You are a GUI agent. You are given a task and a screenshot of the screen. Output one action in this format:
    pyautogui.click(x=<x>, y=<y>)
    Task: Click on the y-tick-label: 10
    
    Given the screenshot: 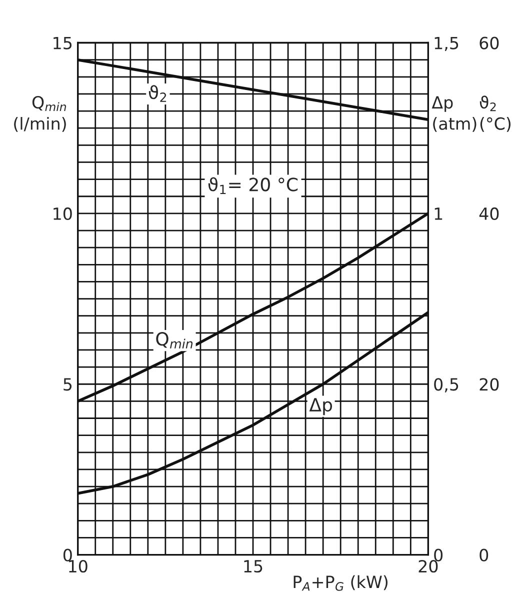 What is the action you would take?
    pyautogui.click(x=63, y=213)
    